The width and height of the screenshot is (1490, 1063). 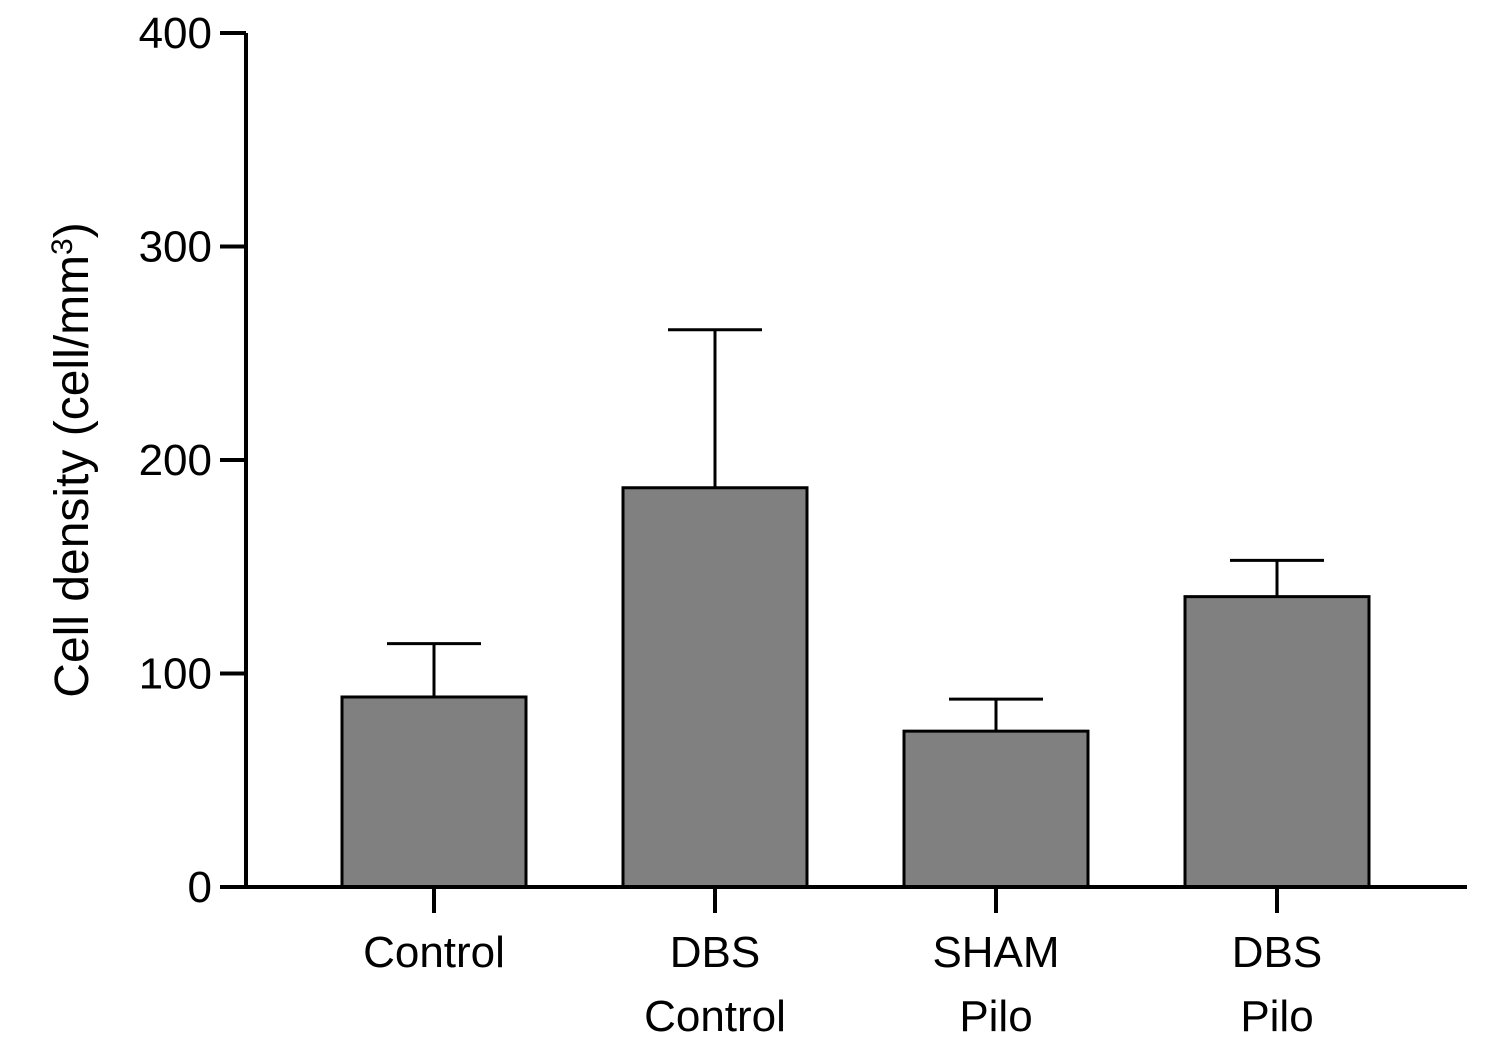 What do you see at coordinates (200, 887) in the screenshot?
I see `y-tick-label-0: 0` at bounding box center [200, 887].